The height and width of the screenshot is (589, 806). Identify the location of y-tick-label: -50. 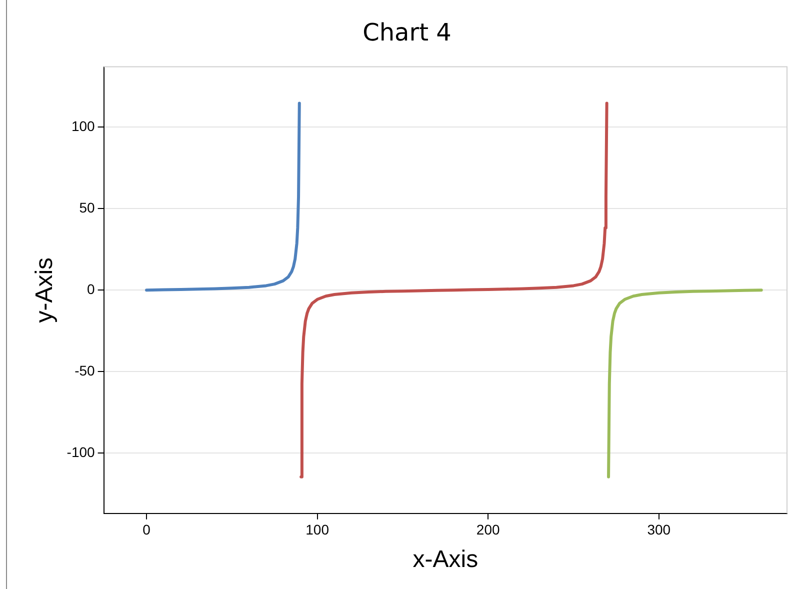
(85, 370).